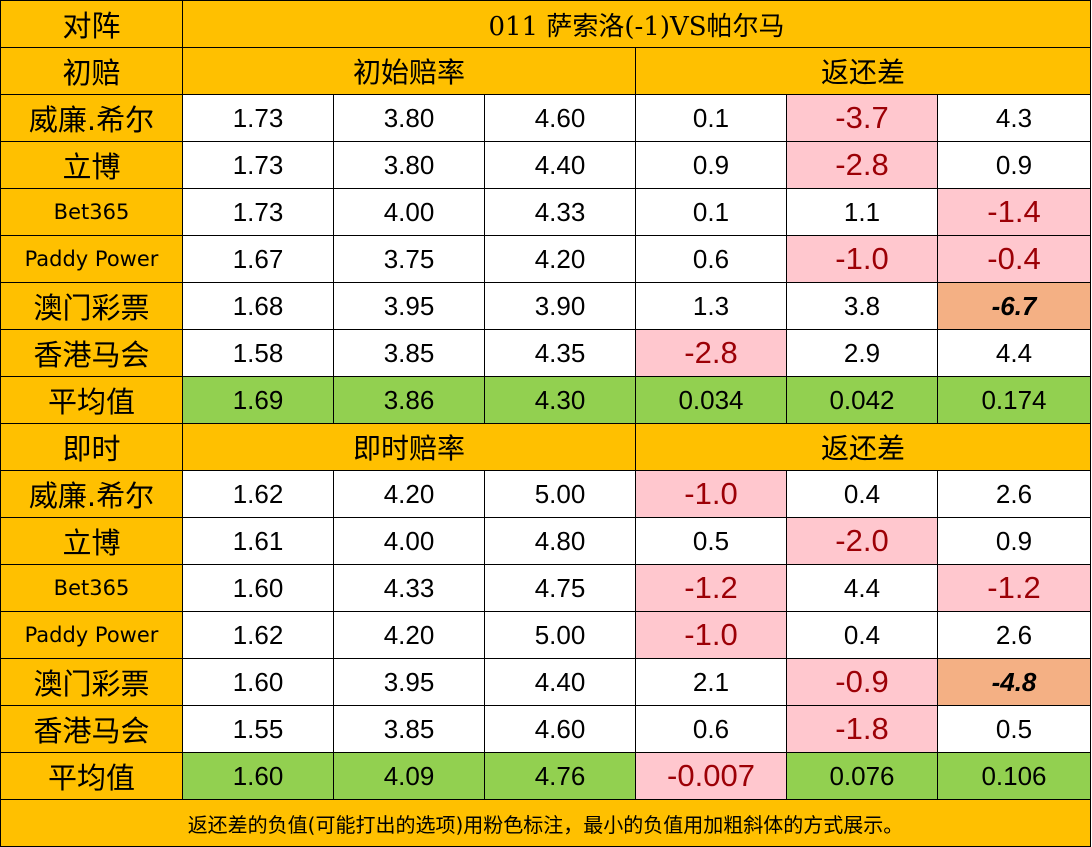 This screenshot has width=1092, height=847. What do you see at coordinates (91, 588) in the screenshot?
I see `bookmaker-name: Bet365` at bounding box center [91, 588].